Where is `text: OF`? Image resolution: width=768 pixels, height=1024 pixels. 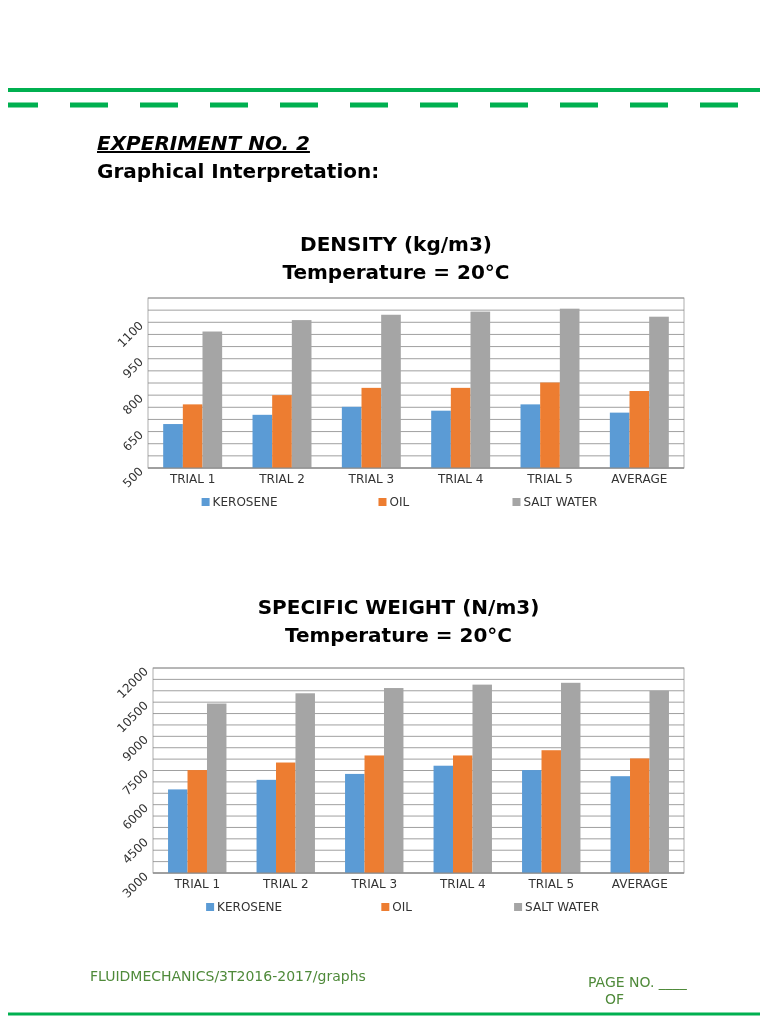 text: OF is located at coordinates (615, 999).